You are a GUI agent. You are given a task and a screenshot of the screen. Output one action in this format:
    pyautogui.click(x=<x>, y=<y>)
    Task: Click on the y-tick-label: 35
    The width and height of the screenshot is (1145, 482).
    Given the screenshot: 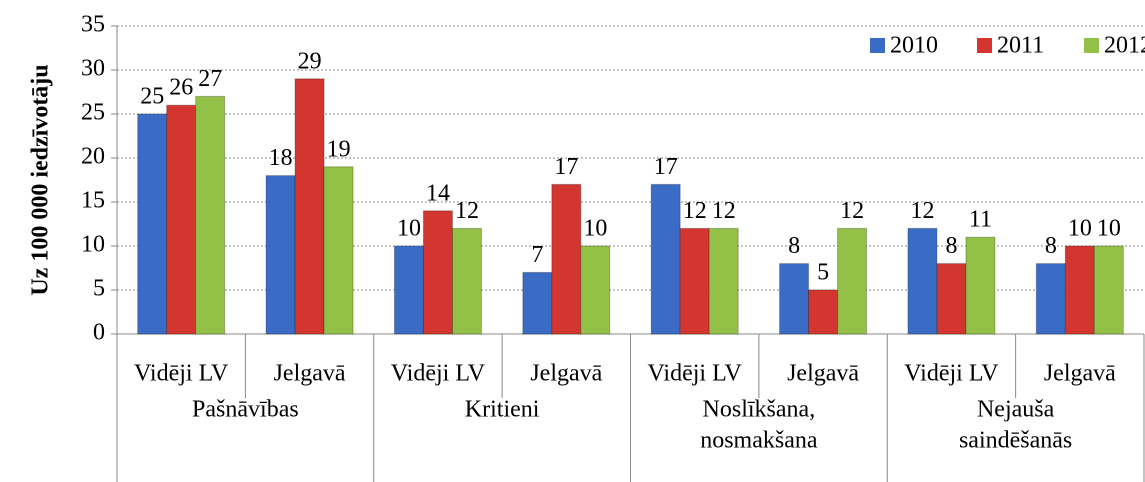 What is the action you would take?
    pyautogui.click(x=93, y=25)
    